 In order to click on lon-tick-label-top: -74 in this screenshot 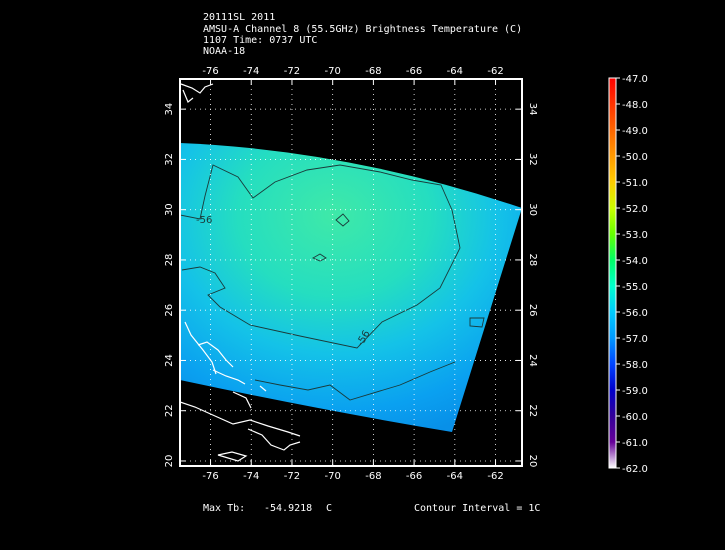, I will do `click(251, 71)`.